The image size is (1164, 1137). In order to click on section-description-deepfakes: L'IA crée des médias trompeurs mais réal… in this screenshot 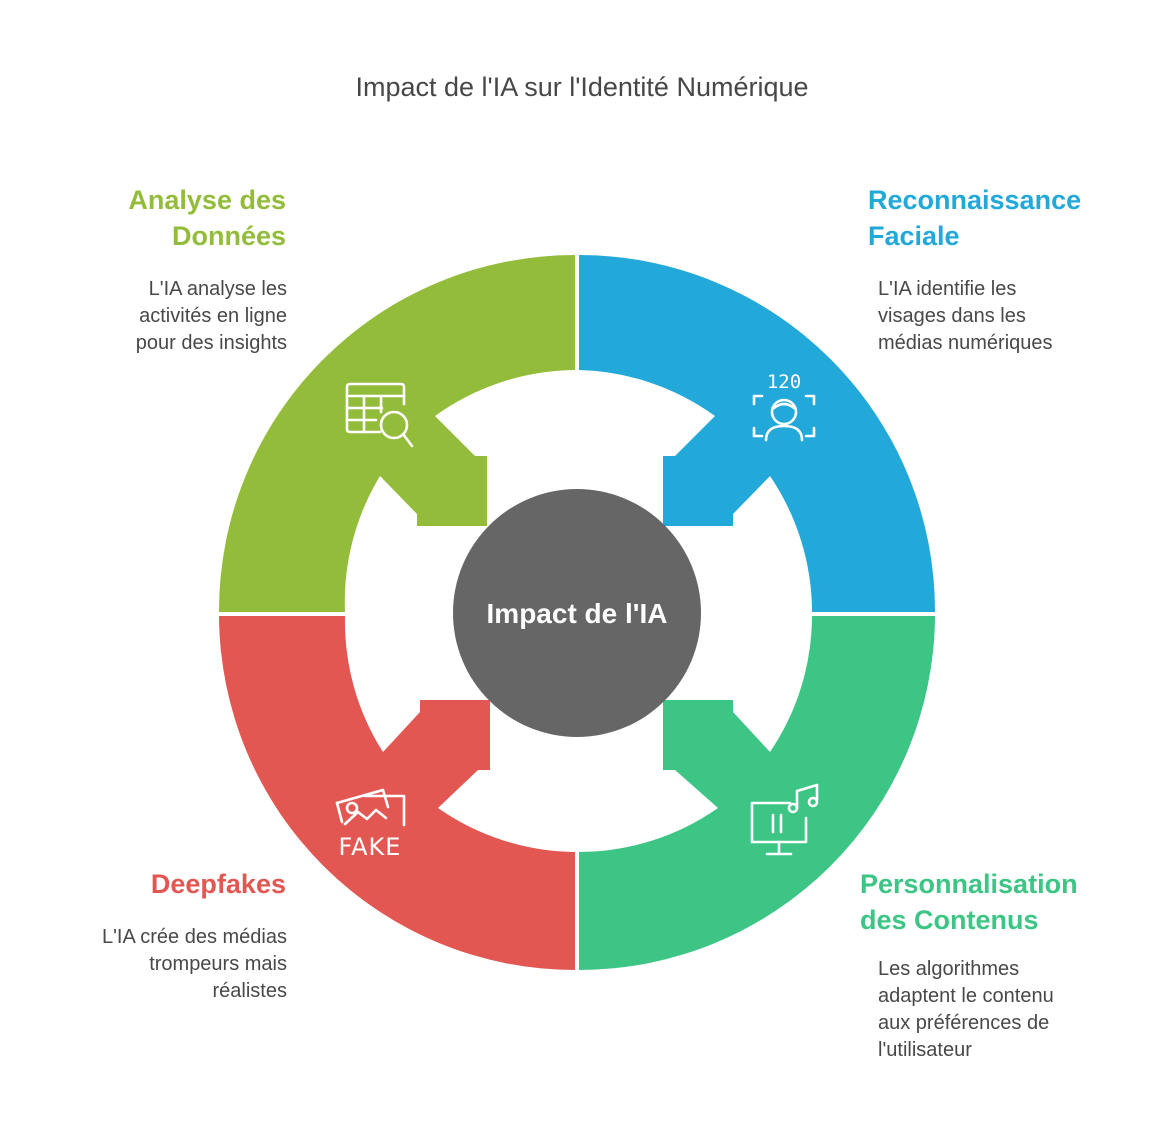, I will do `click(194, 964)`.